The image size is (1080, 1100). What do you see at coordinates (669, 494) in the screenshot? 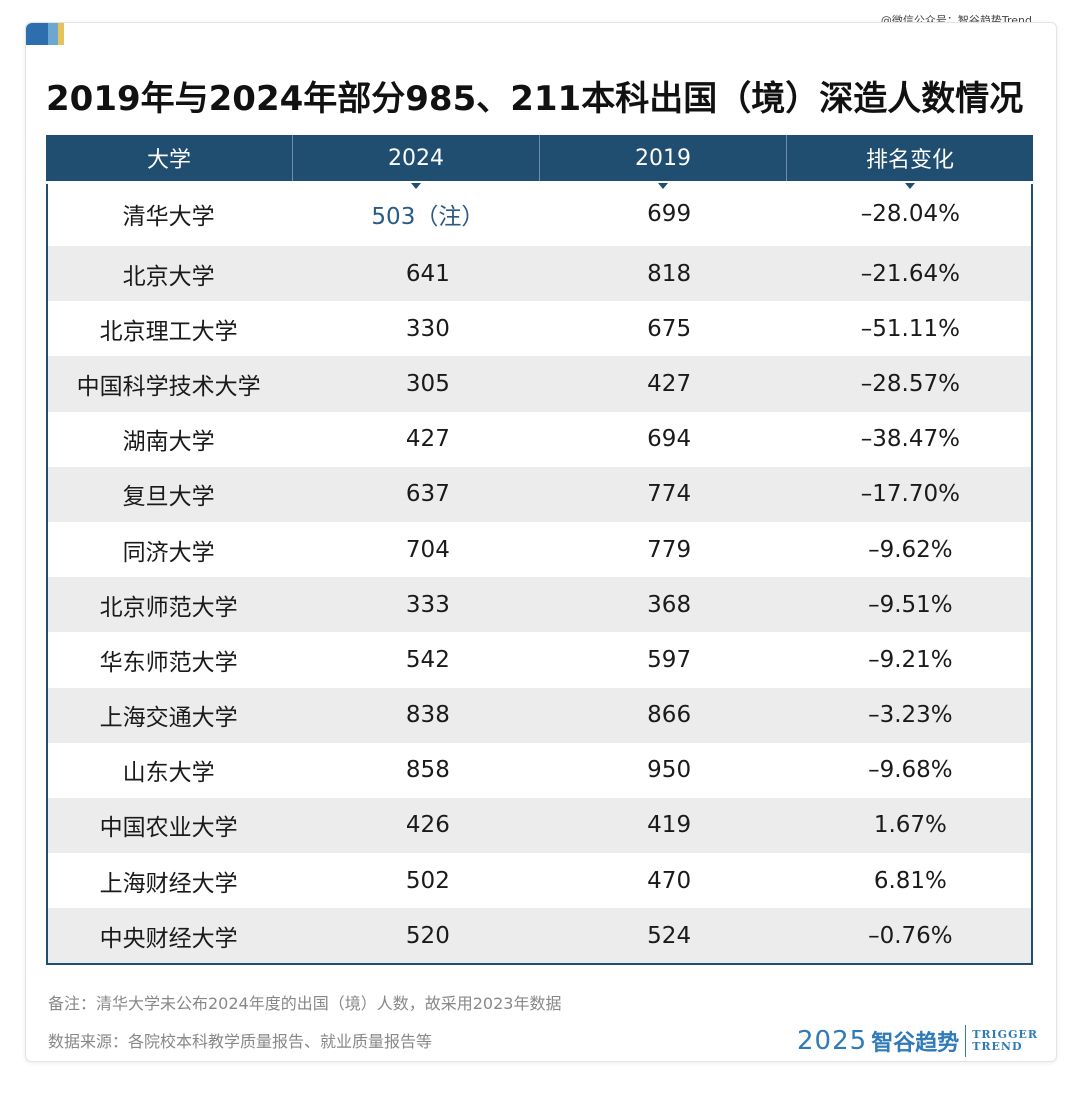
I see `cell-2019: 774` at bounding box center [669, 494].